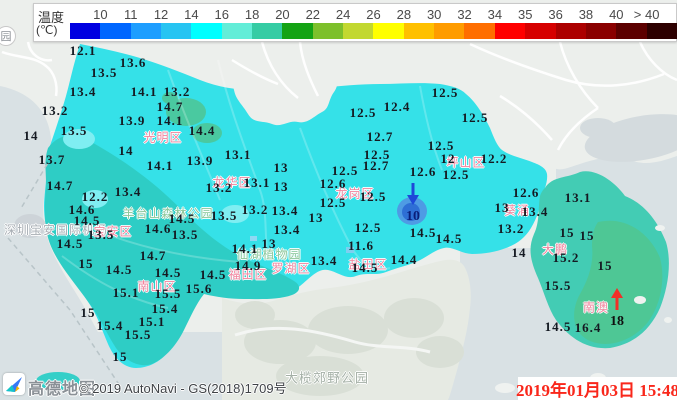 The width and height of the screenshot is (677, 400). I want to click on temp-value-18: 12.2, so click(95, 196).